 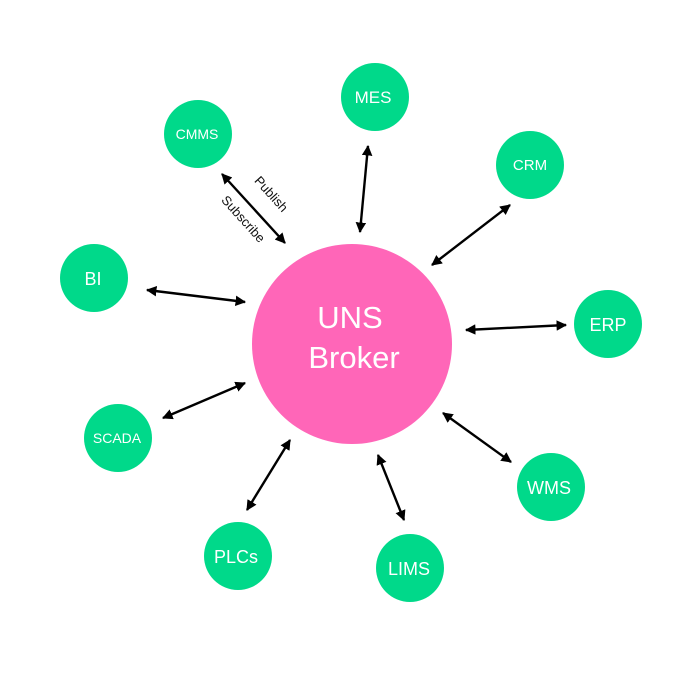 I want to click on arrow-broker-cmms, so click(x=253, y=208).